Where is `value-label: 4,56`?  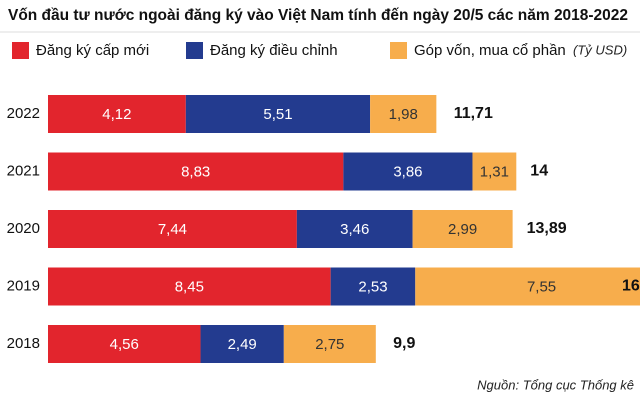 value-label: 4,56 is located at coordinates (124, 344).